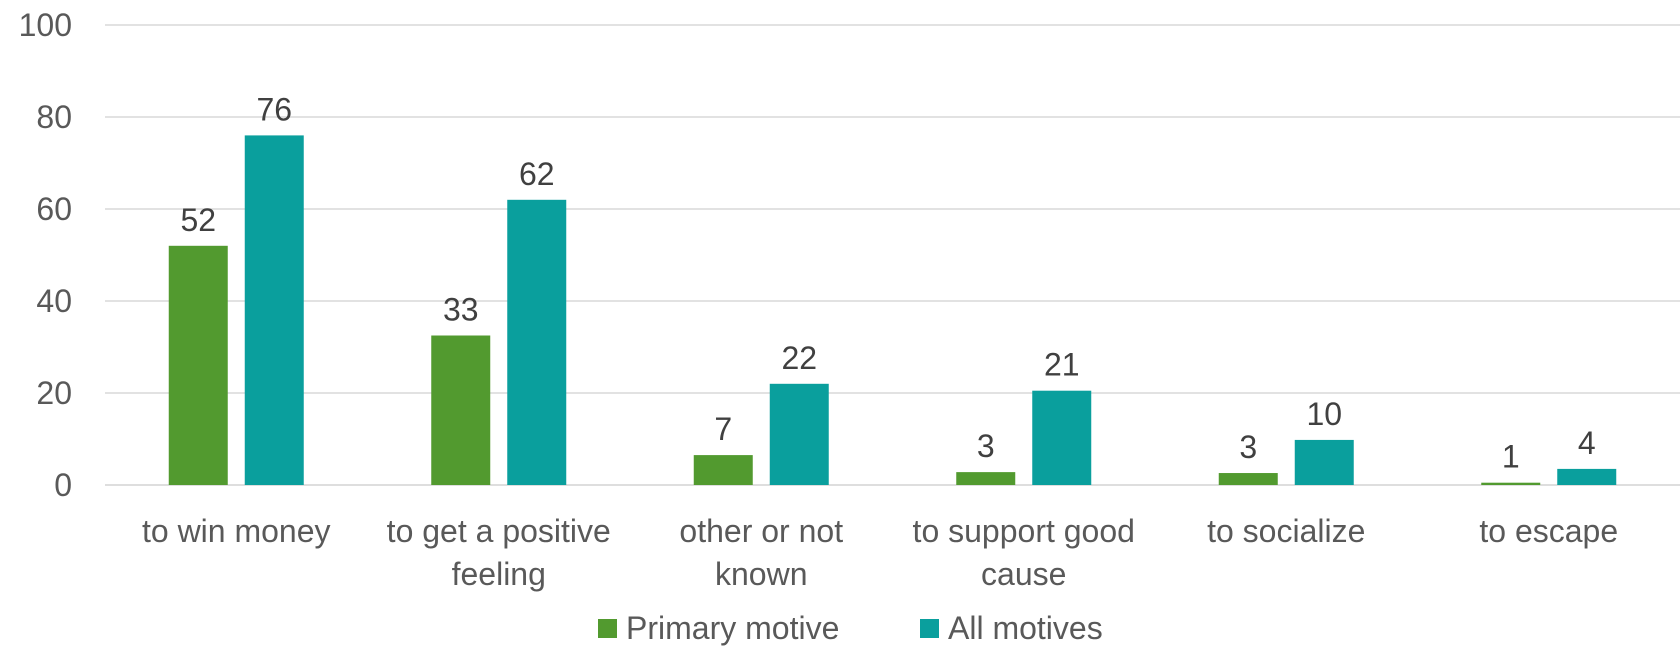 The height and width of the screenshot is (657, 1680). I want to click on data-label: 33, so click(461, 310).